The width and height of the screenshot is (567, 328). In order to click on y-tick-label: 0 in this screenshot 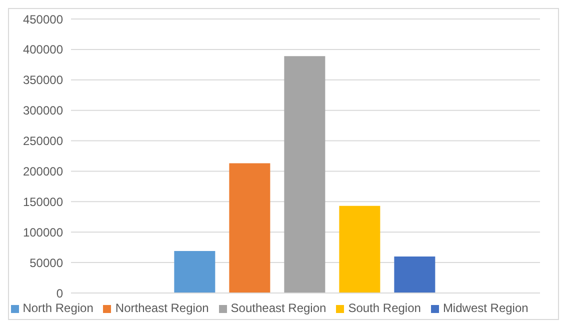, I will do `click(60, 293)`.